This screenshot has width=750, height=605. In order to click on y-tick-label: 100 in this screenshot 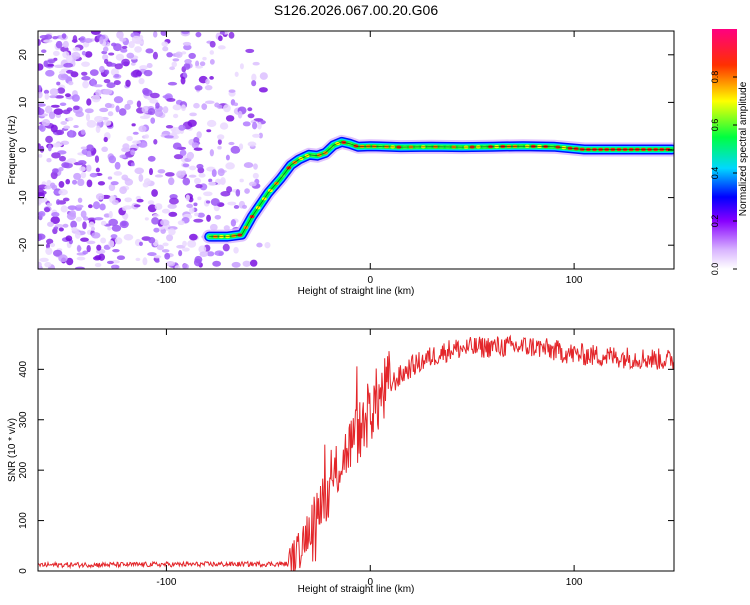, I will do `click(23, 520)`.